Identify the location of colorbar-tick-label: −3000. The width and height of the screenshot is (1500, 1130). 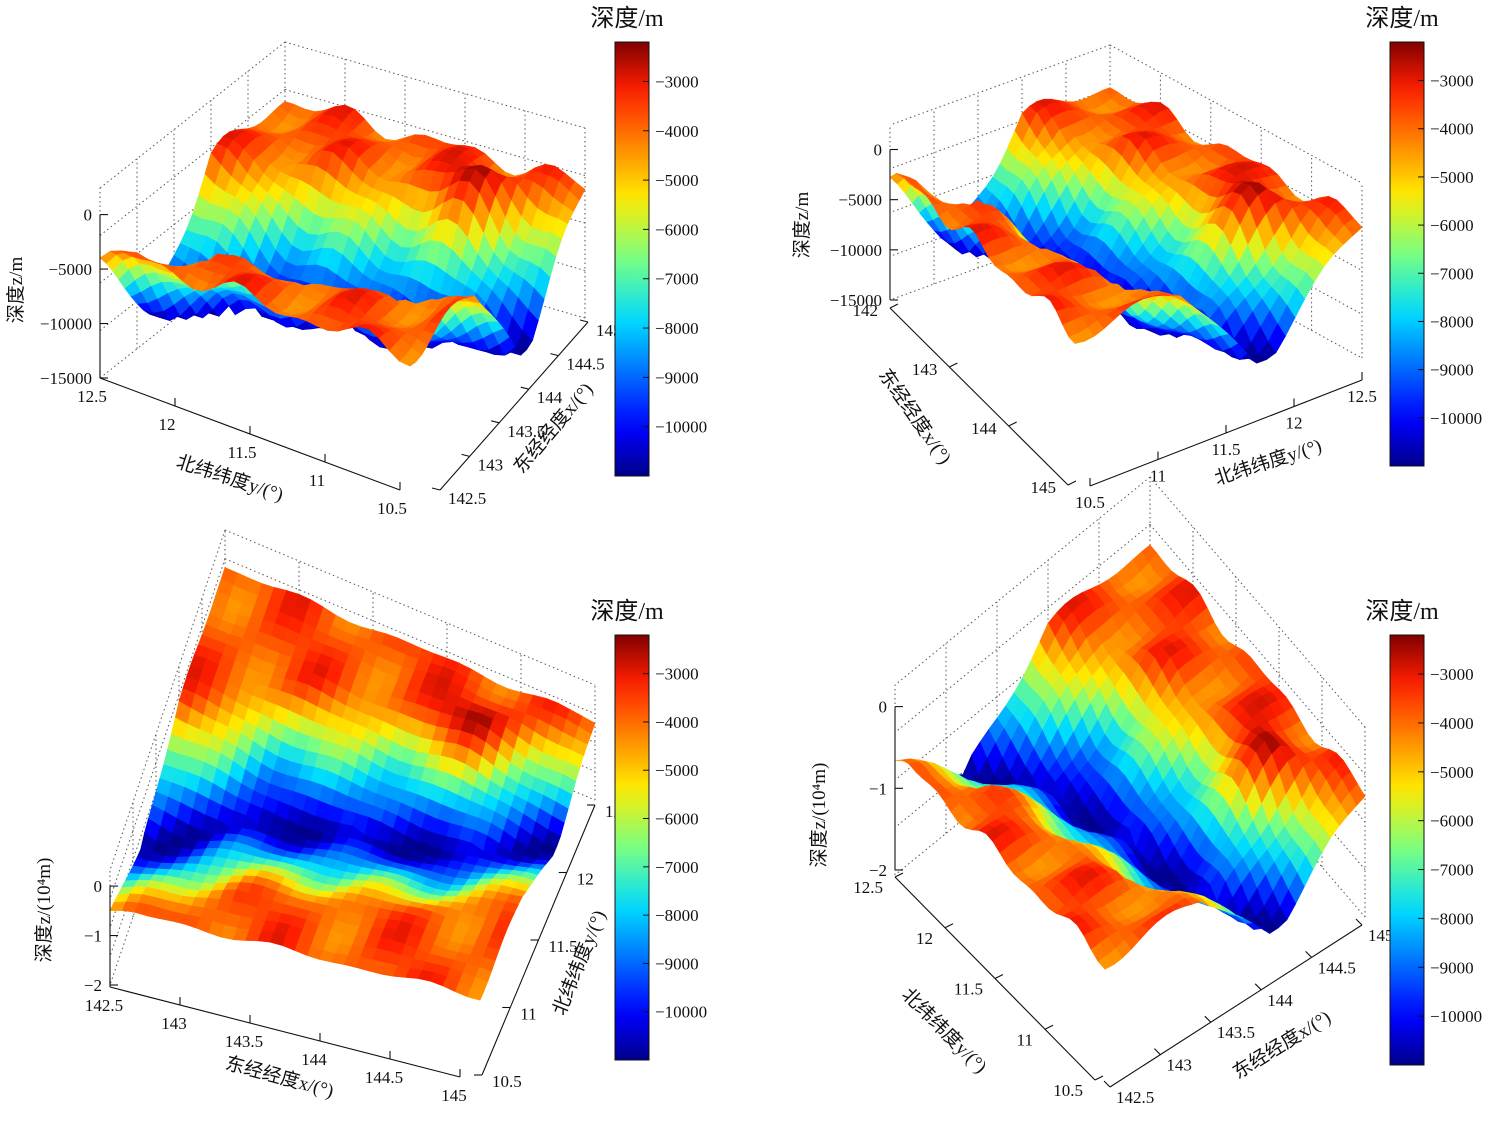
(677, 81).